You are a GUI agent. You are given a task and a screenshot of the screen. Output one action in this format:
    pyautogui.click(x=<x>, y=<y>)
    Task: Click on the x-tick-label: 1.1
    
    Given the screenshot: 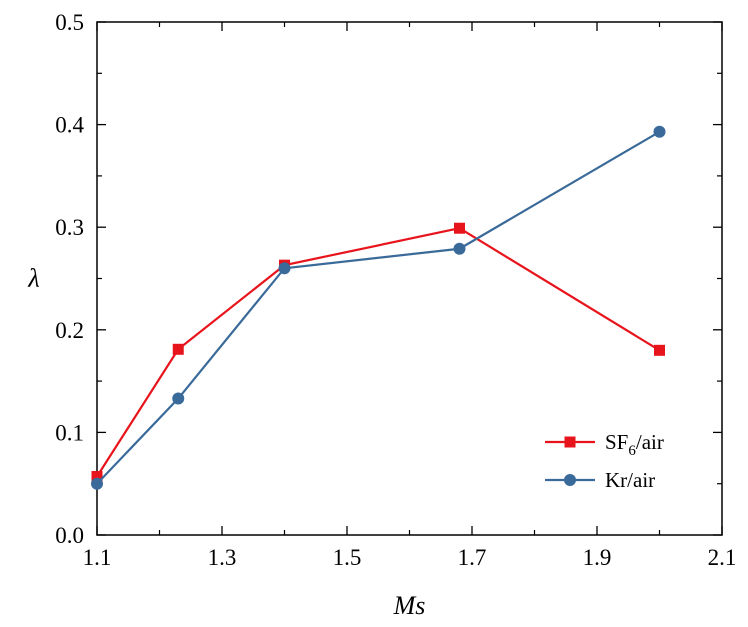 What is the action you would take?
    pyautogui.click(x=97, y=557)
    